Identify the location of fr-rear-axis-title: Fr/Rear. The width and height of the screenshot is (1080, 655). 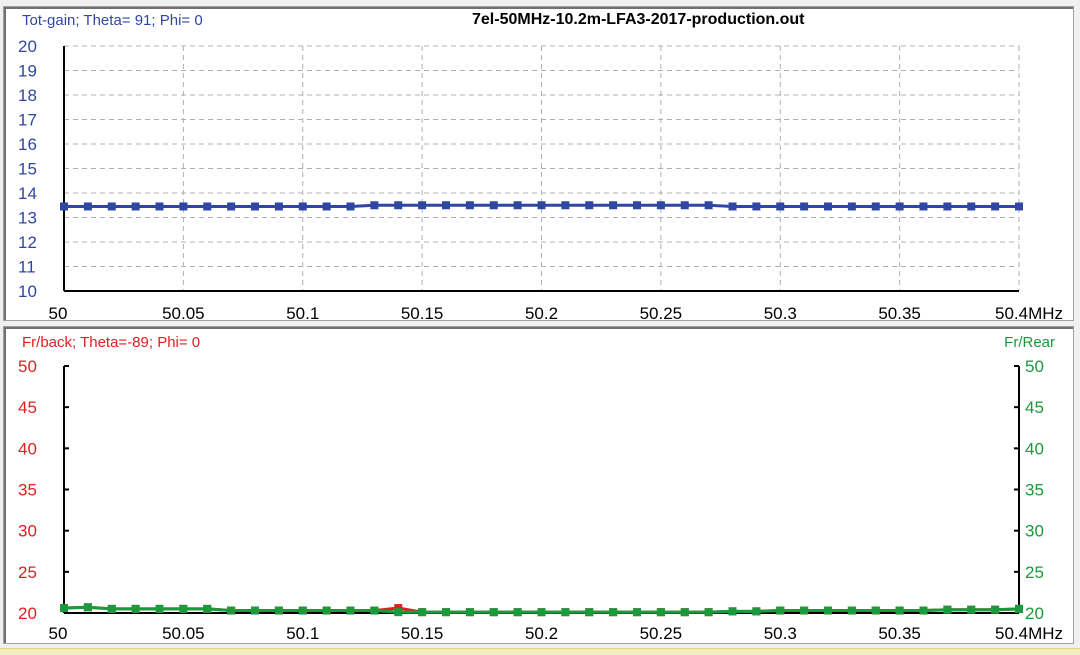
(1029, 342).